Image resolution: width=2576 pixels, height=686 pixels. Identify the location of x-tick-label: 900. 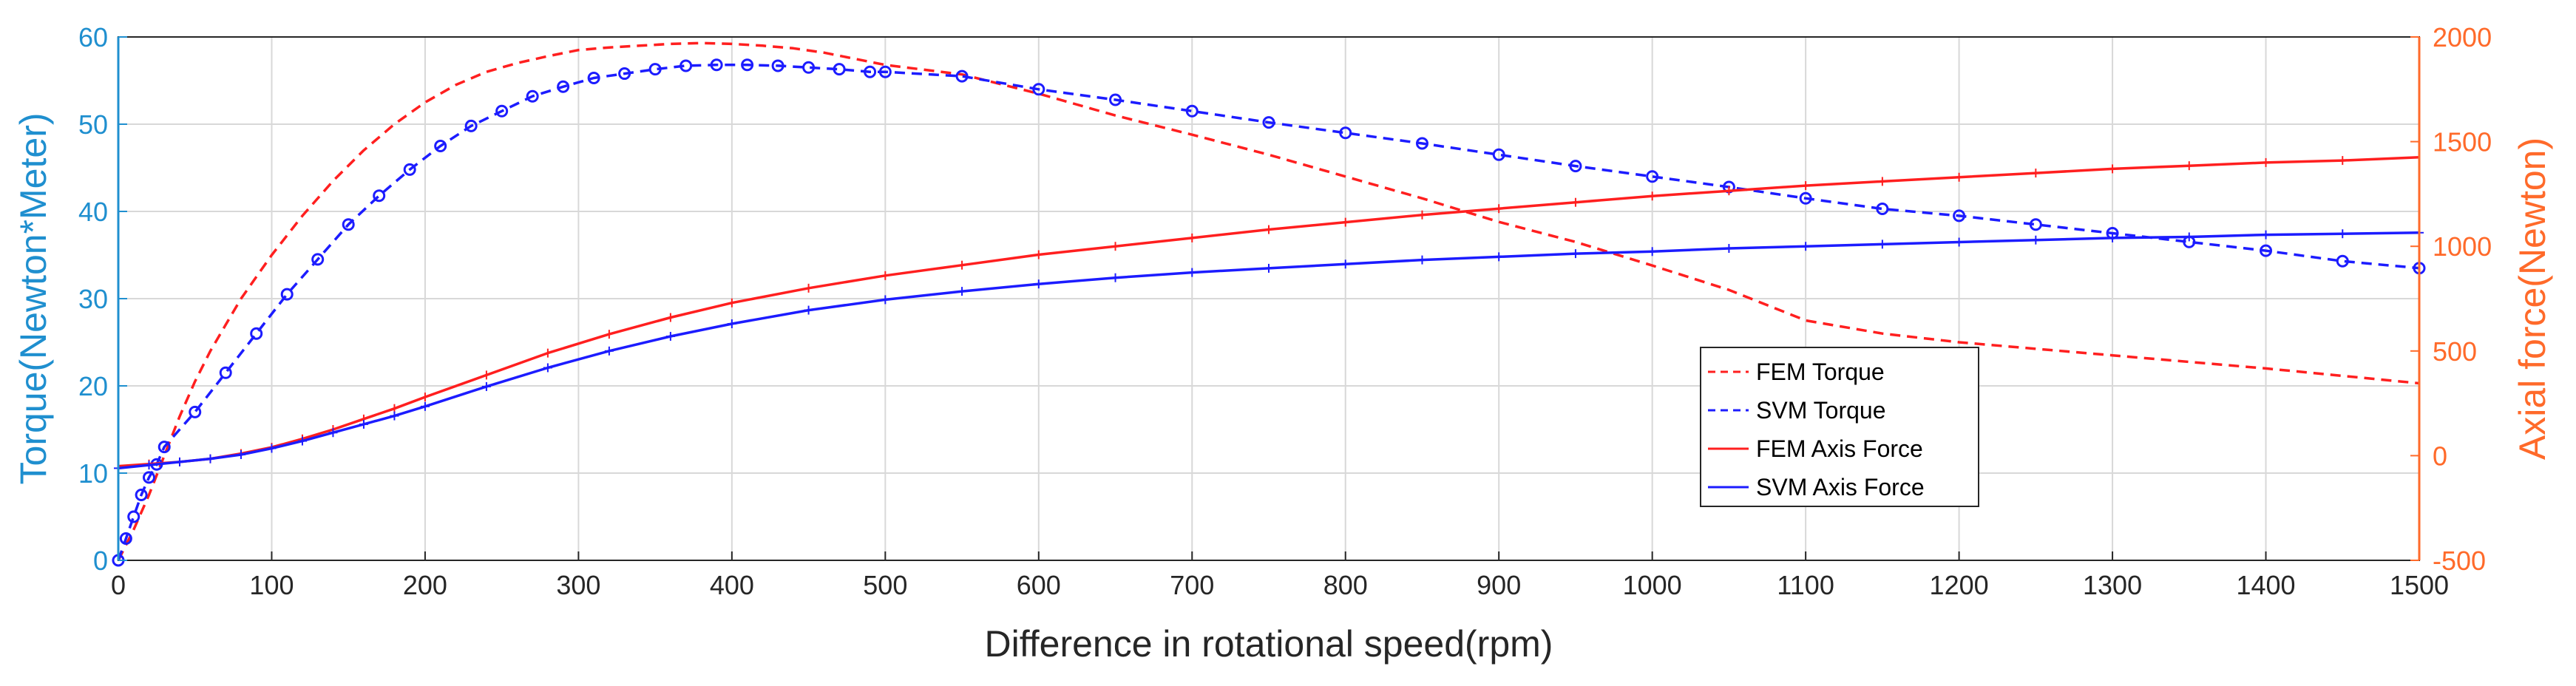
(1499, 585).